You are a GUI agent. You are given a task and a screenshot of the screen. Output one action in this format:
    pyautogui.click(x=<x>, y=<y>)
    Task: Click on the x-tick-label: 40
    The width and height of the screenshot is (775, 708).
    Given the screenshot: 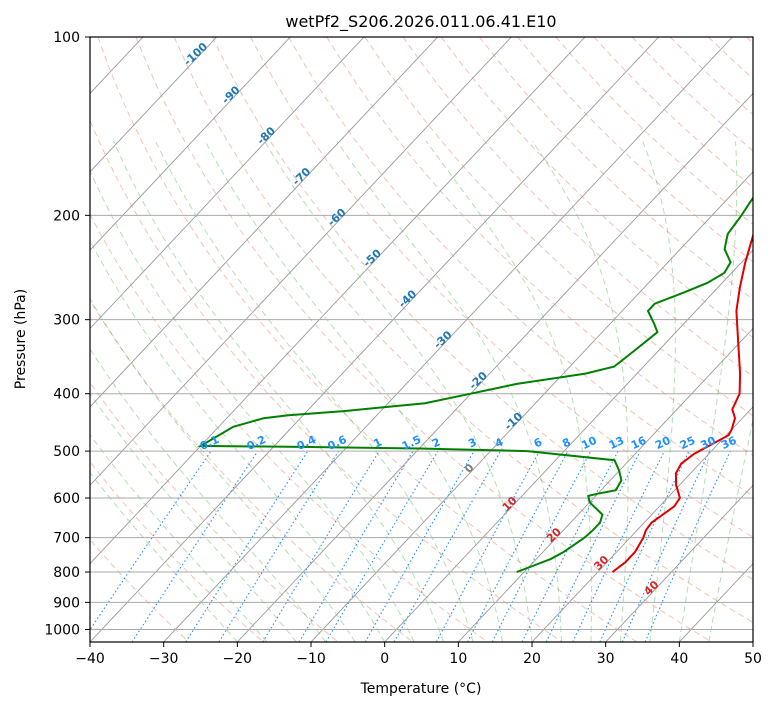 What is the action you would take?
    pyautogui.click(x=679, y=659)
    